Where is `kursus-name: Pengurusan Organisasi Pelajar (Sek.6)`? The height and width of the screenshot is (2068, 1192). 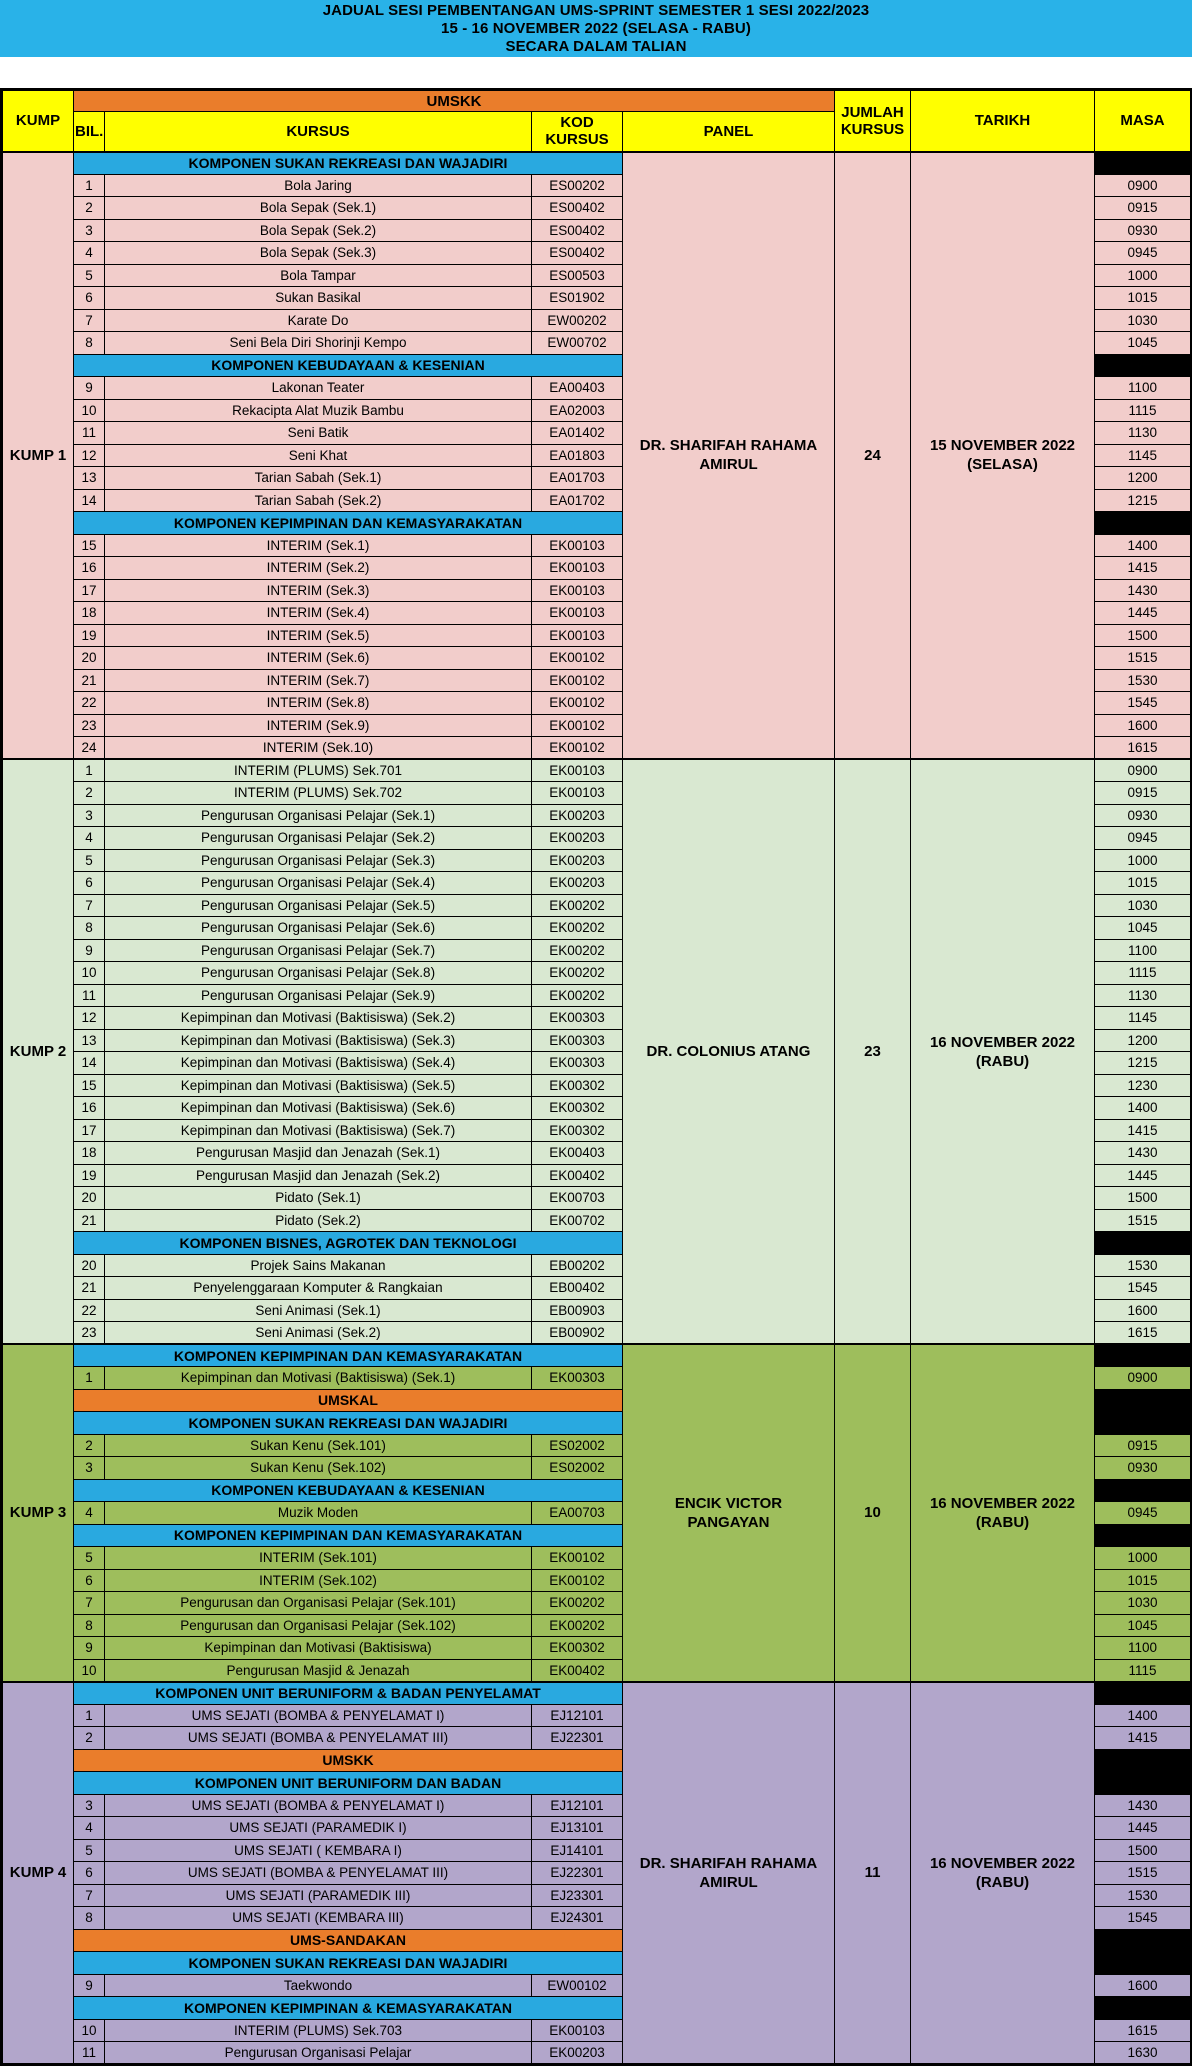
kursus-name: Pengurusan Organisasi Pelajar (Sek.6) is located at coordinates (318, 928).